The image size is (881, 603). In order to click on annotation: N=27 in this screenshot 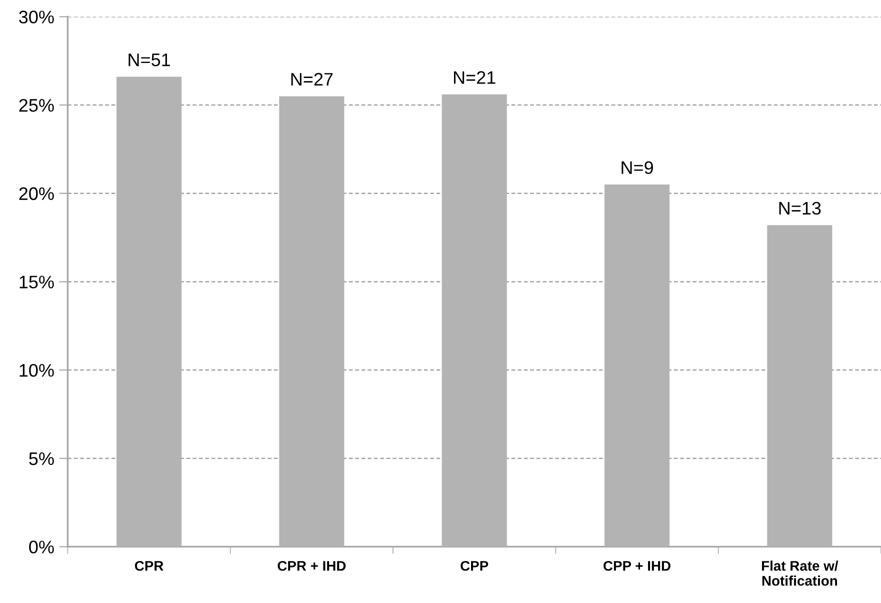, I will do `click(312, 79)`.